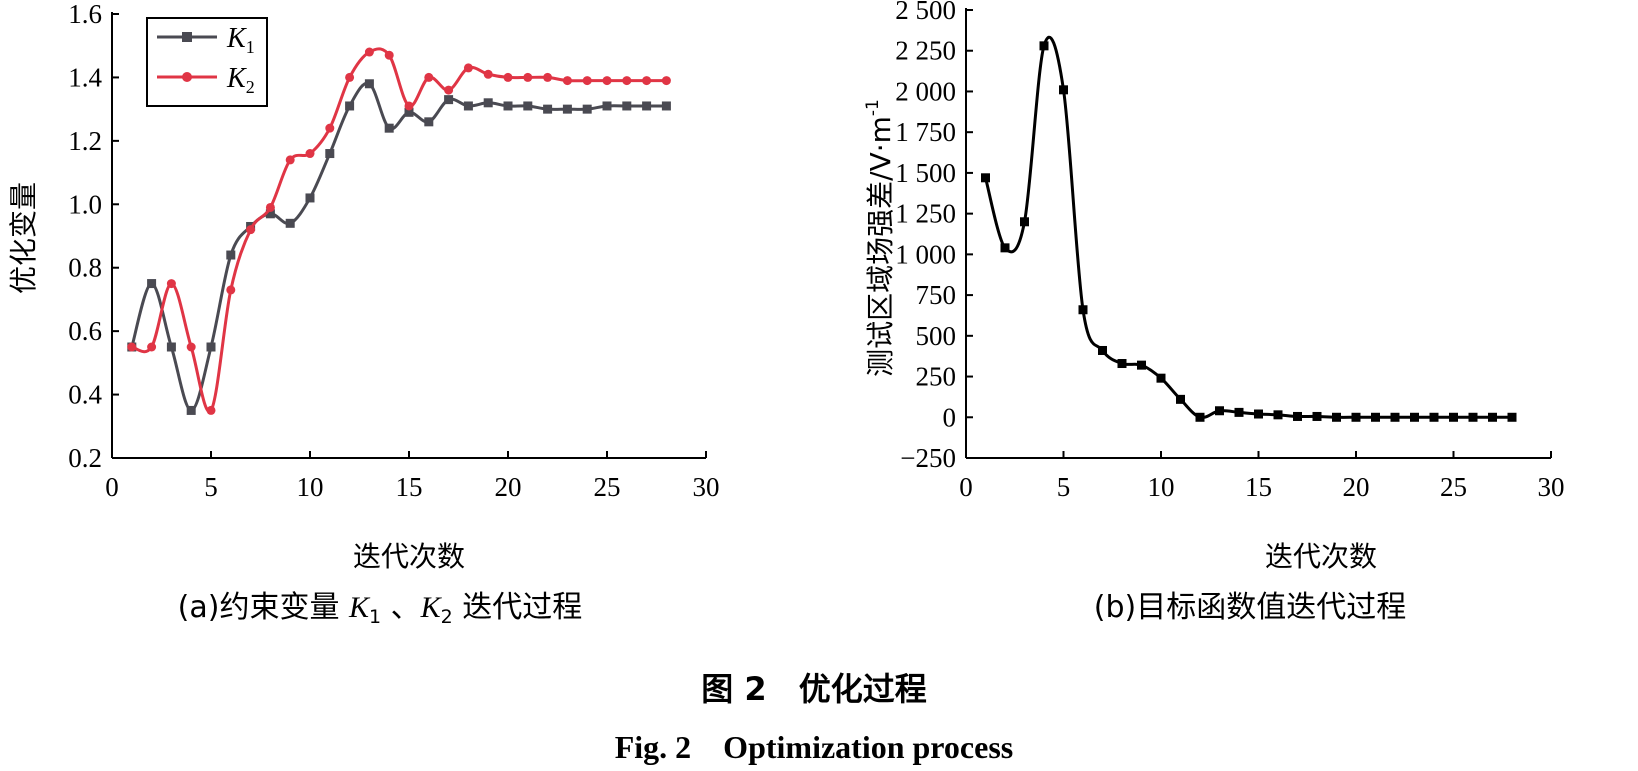  Describe the element at coordinates (508, 487) in the screenshot. I see `chart-a-x-tick-label: 20` at that location.